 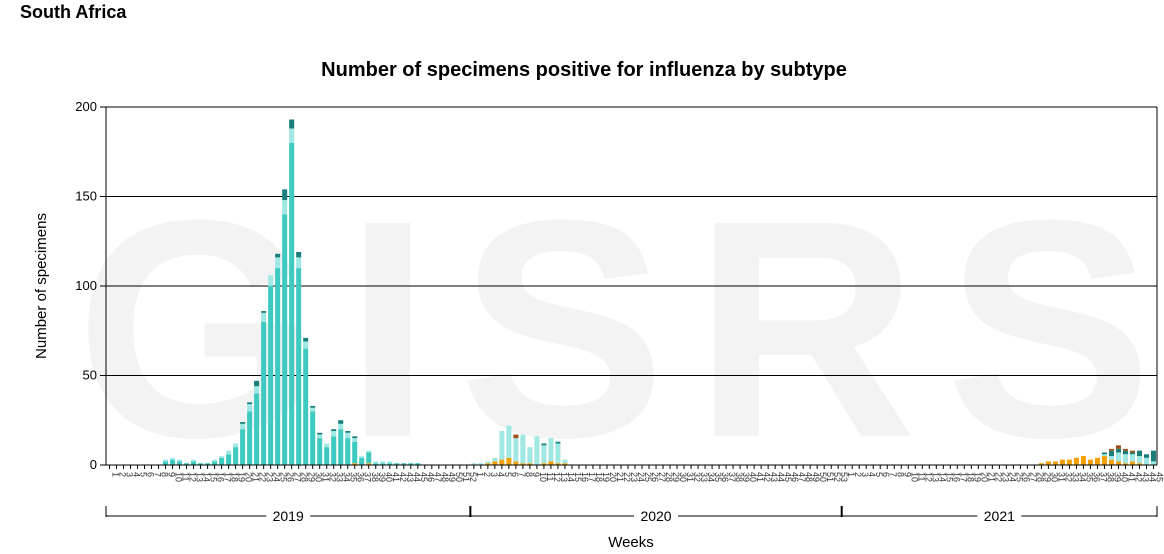 What do you see at coordinates (270, 477) in the screenshot?
I see `week-label: 23` at bounding box center [270, 477].